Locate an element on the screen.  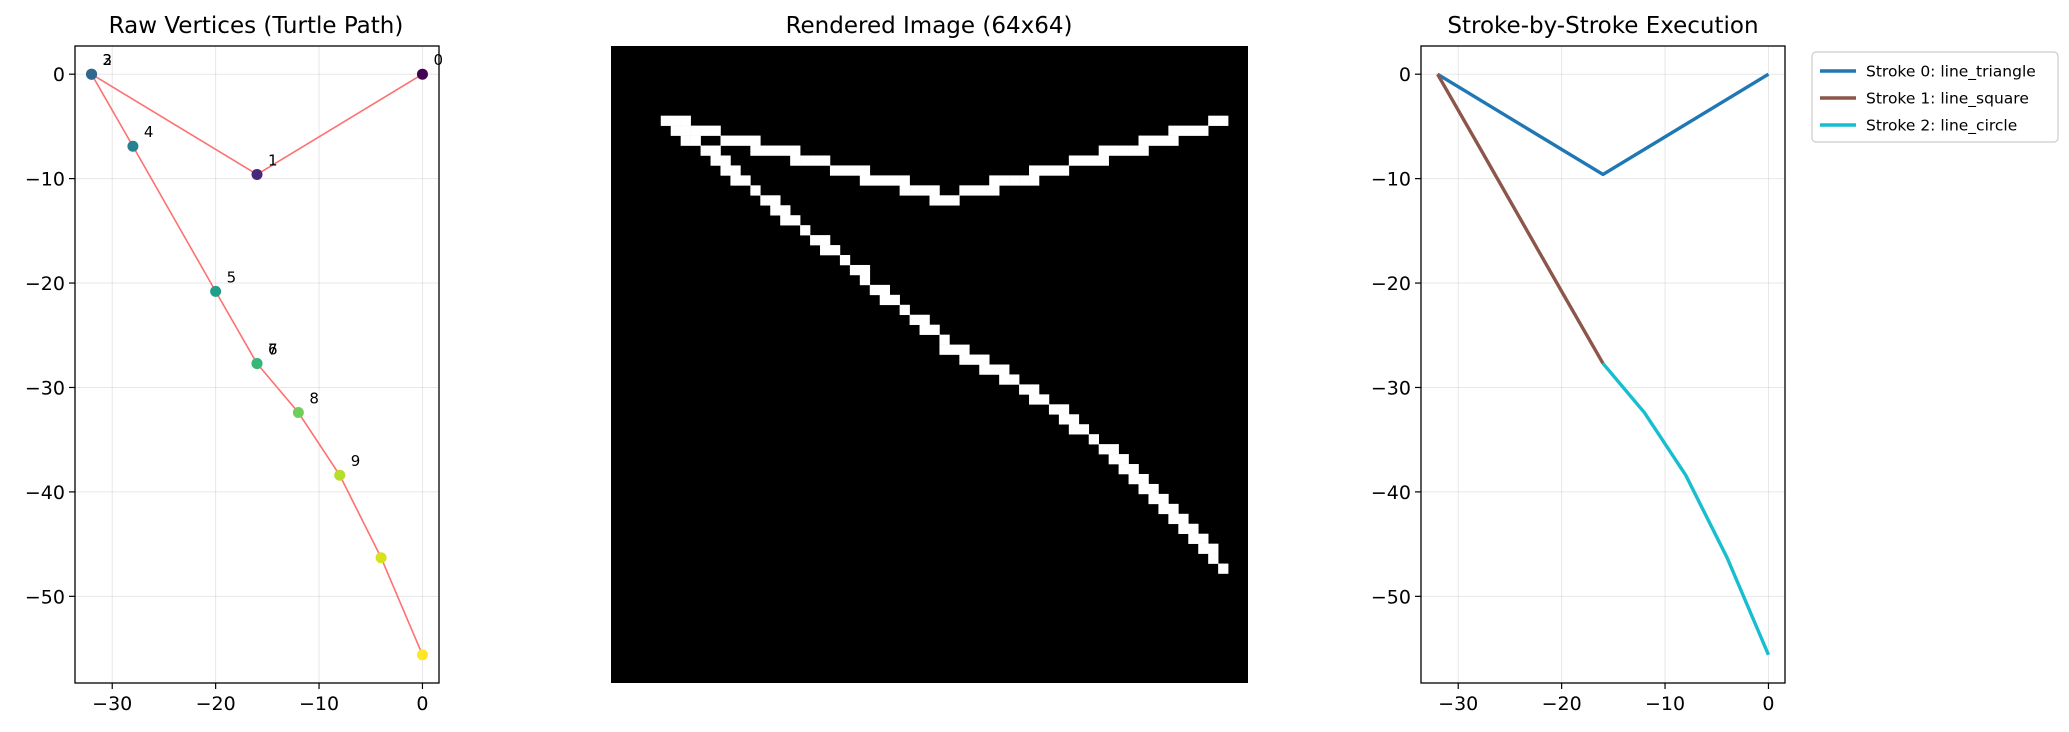
turtle-path-line is located at coordinates (257, 364).